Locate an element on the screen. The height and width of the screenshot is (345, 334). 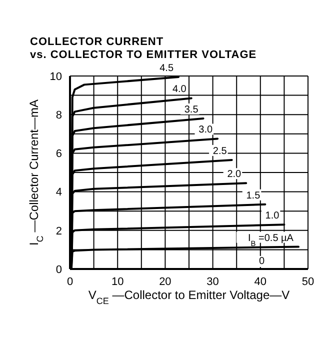
series-label: 2.5 is located at coordinates (220, 151).